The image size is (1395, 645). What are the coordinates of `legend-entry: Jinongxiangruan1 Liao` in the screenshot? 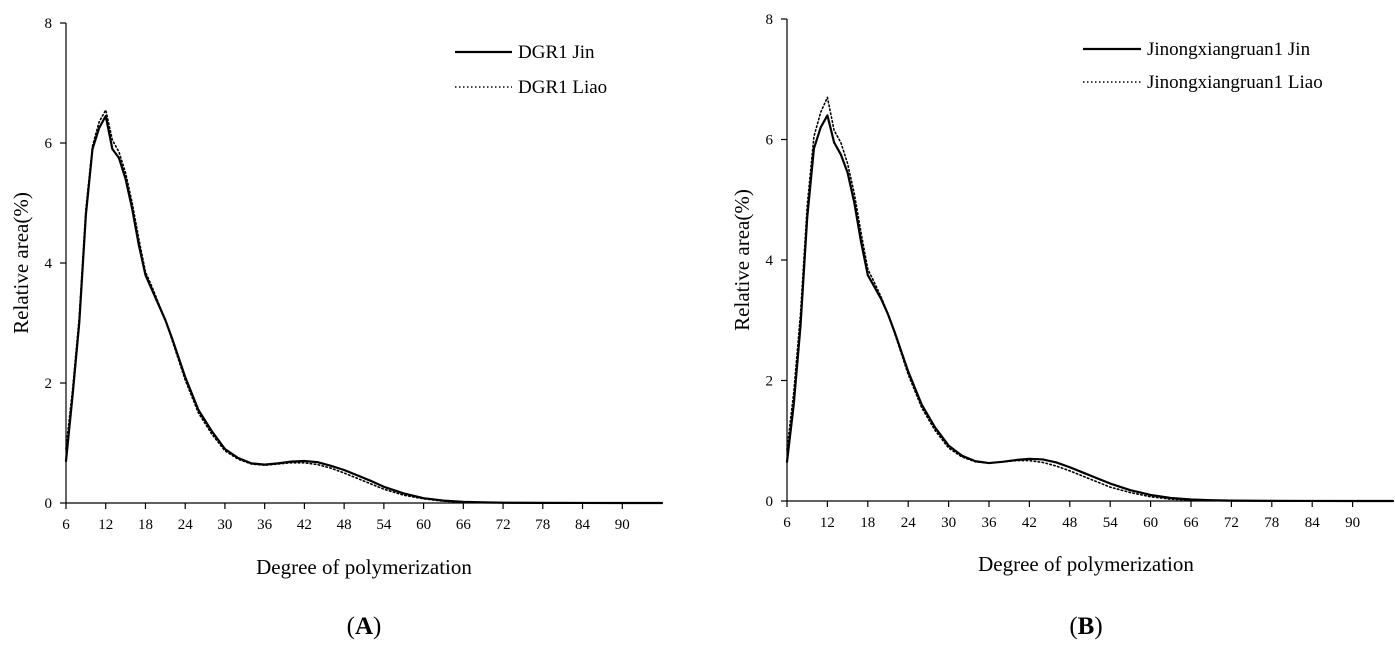 It's located at (1235, 82).